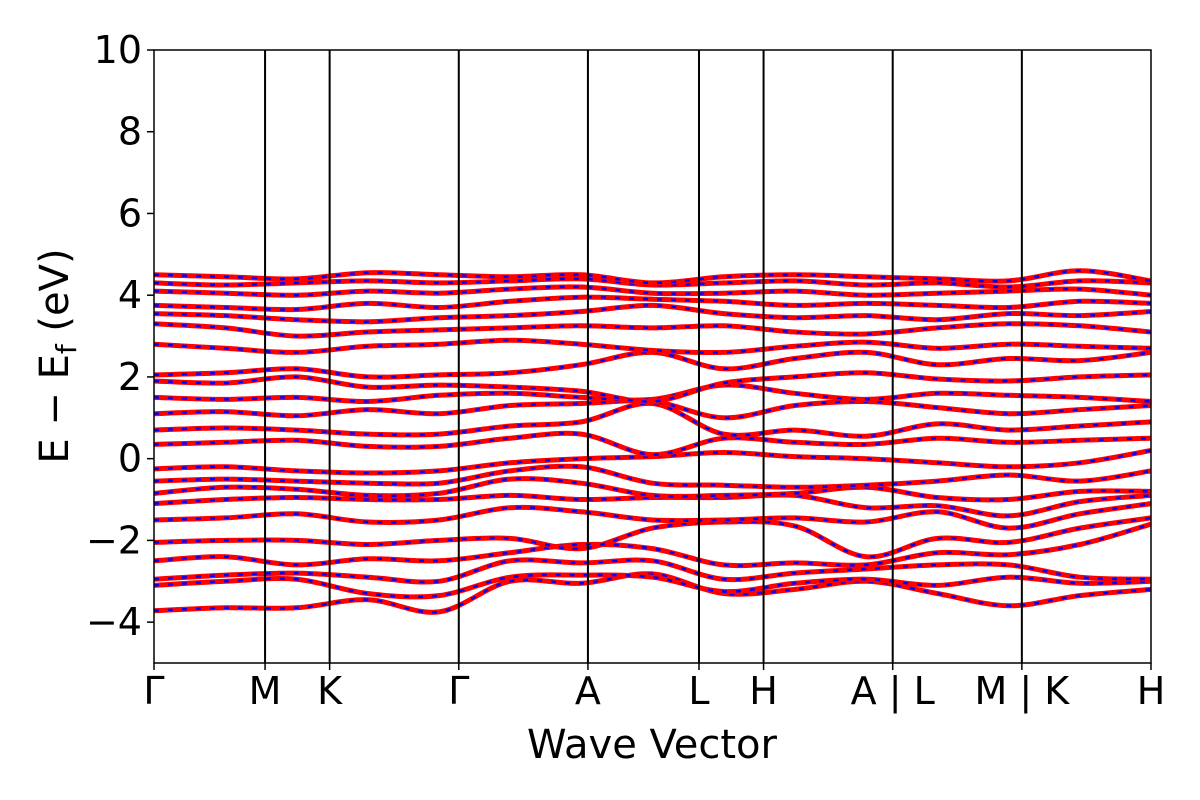 Image resolution: width=1200 pixels, height=800 pixels. What do you see at coordinates (120, 336) in the screenshot?
I see `y-axis: −4 −2 0 2 4 6 8 10` at bounding box center [120, 336].